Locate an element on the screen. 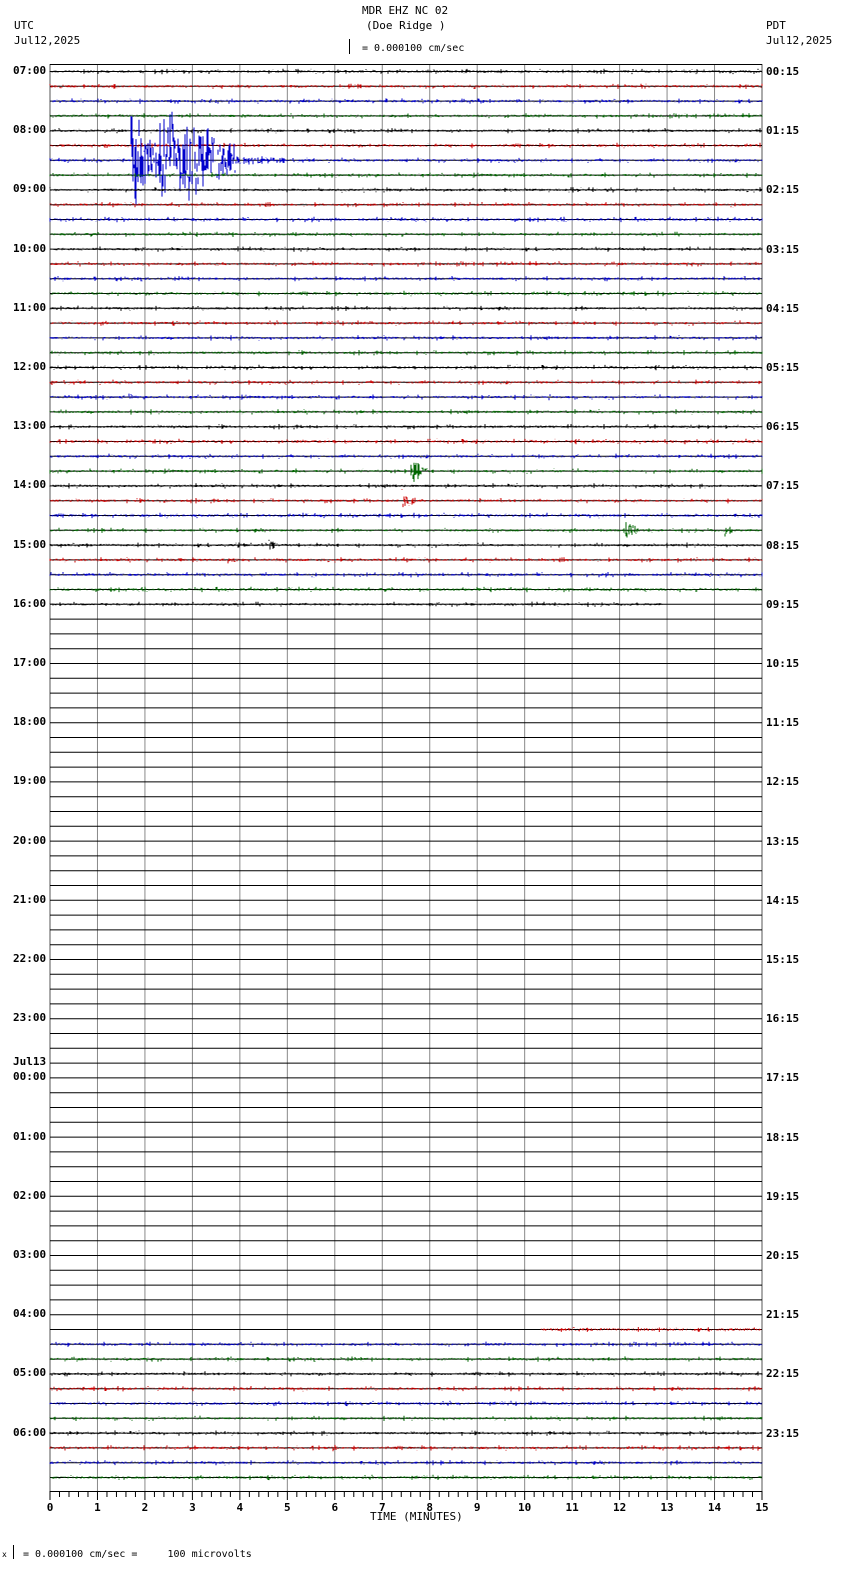 The width and height of the screenshot is (850, 1584). svg-text: 13 is located at coordinates (666, 1507).